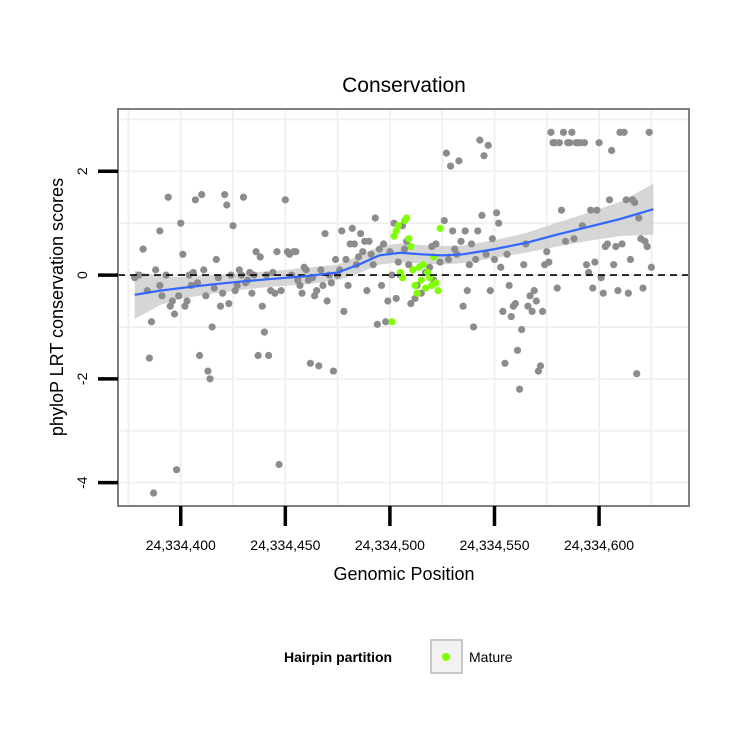  Describe the element at coordinates (82, 378) in the screenshot. I see `y-tick-label: -2` at that location.